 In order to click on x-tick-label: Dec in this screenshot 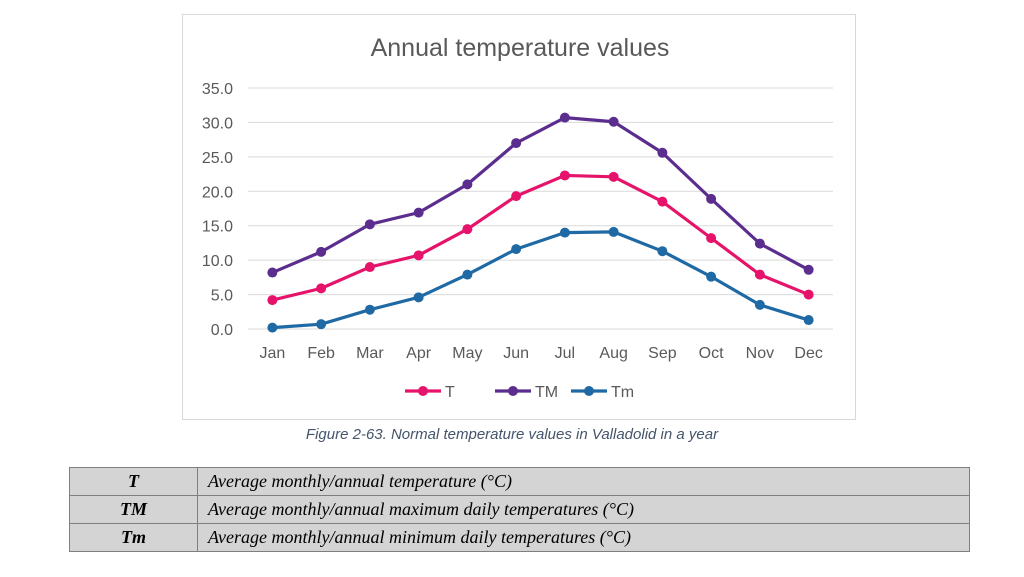, I will do `click(808, 353)`.